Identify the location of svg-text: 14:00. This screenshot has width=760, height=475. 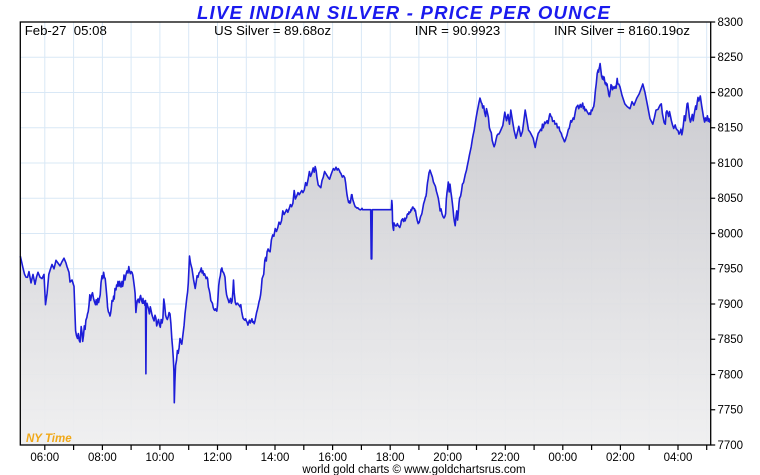
(275, 458).